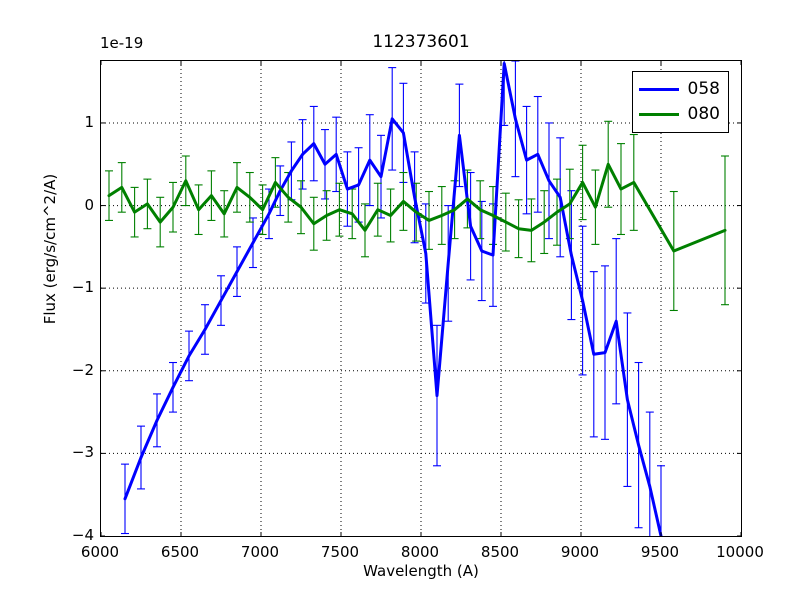 The width and height of the screenshot is (800, 600). Describe the element at coordinates (89, 204) in the screenshot. I see `y-tick-label: 0` at that location.